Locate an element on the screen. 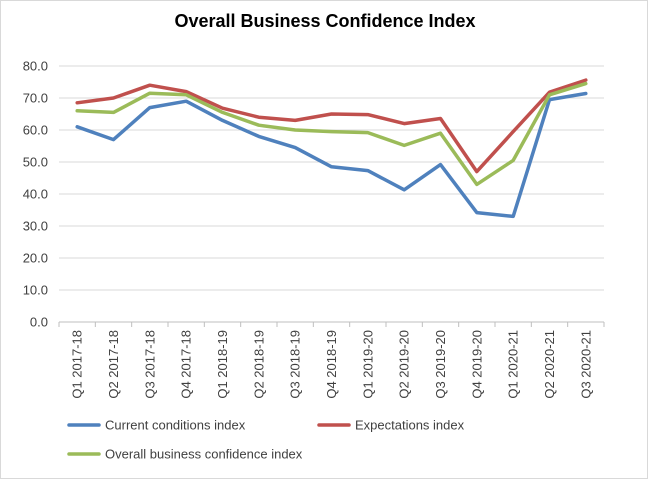 Image resolution: width=648 pixels, height=480 pixels. x-tick-label: Q1 2017-18 is located at coordinates (77, 364).